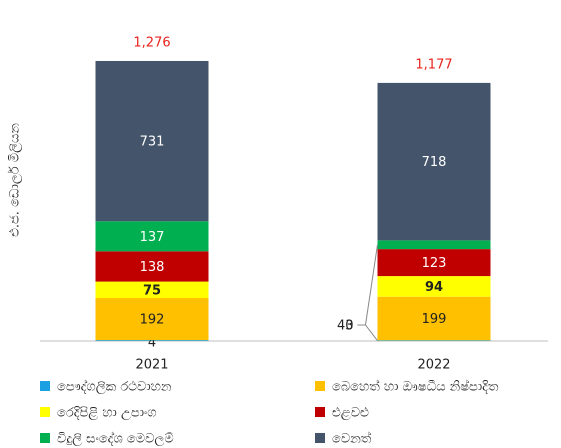 This screenshot has height=448, width=561. What do you see at coordinates (115, 438) in the screenshot?
I see `legend-label: විදුලි සංදේශ මෙවලම්` at bounding box center [115, 438].